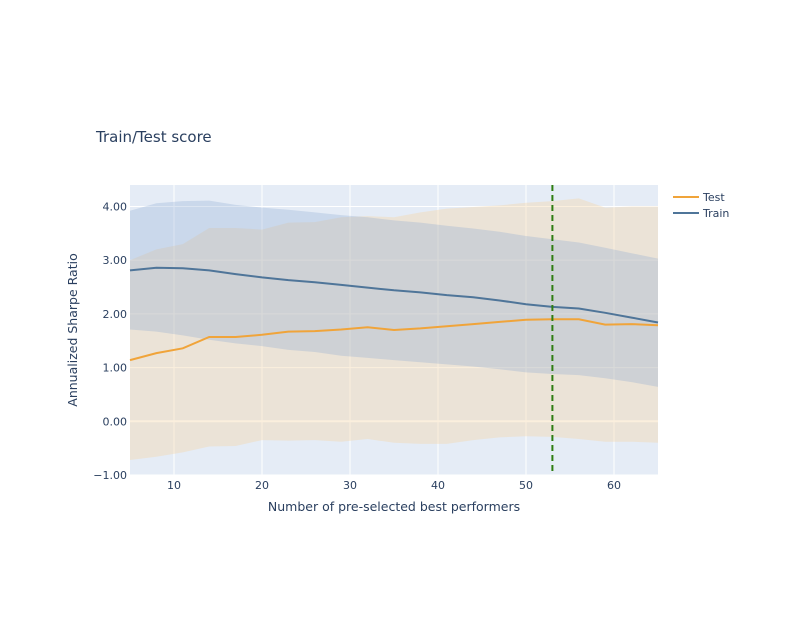 The width and height of the screenshot is (791, 638). What do you see at coordinates (713, 197) in the screenshot?
I see `legend-label-test: Test` at bounding box center [713, 197].